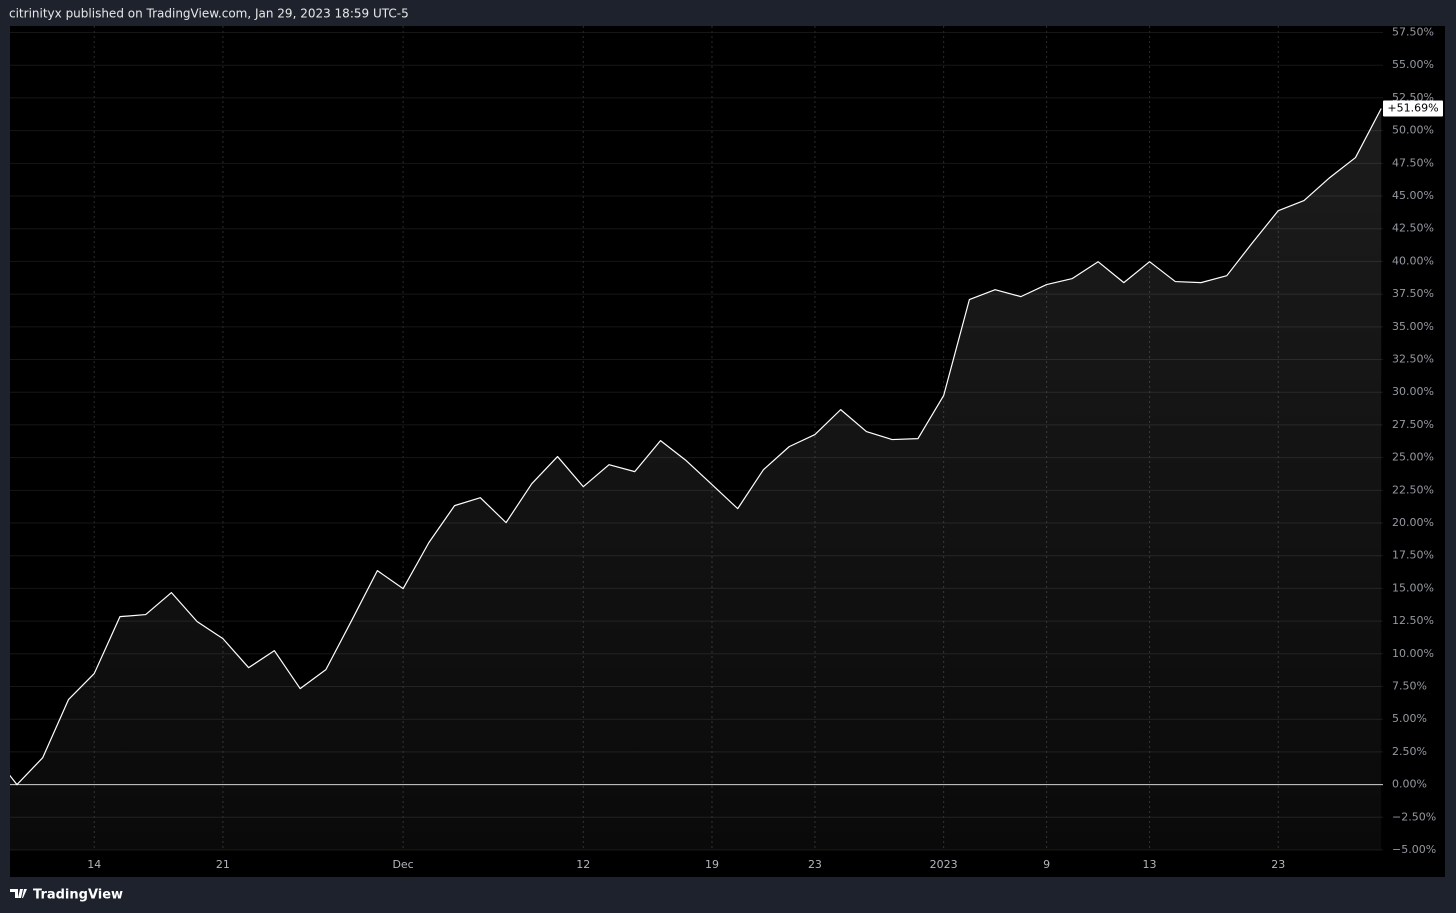 The height and width of the screenshot is (913, 1456). I want to click on footer-logo, so click(18, 893).